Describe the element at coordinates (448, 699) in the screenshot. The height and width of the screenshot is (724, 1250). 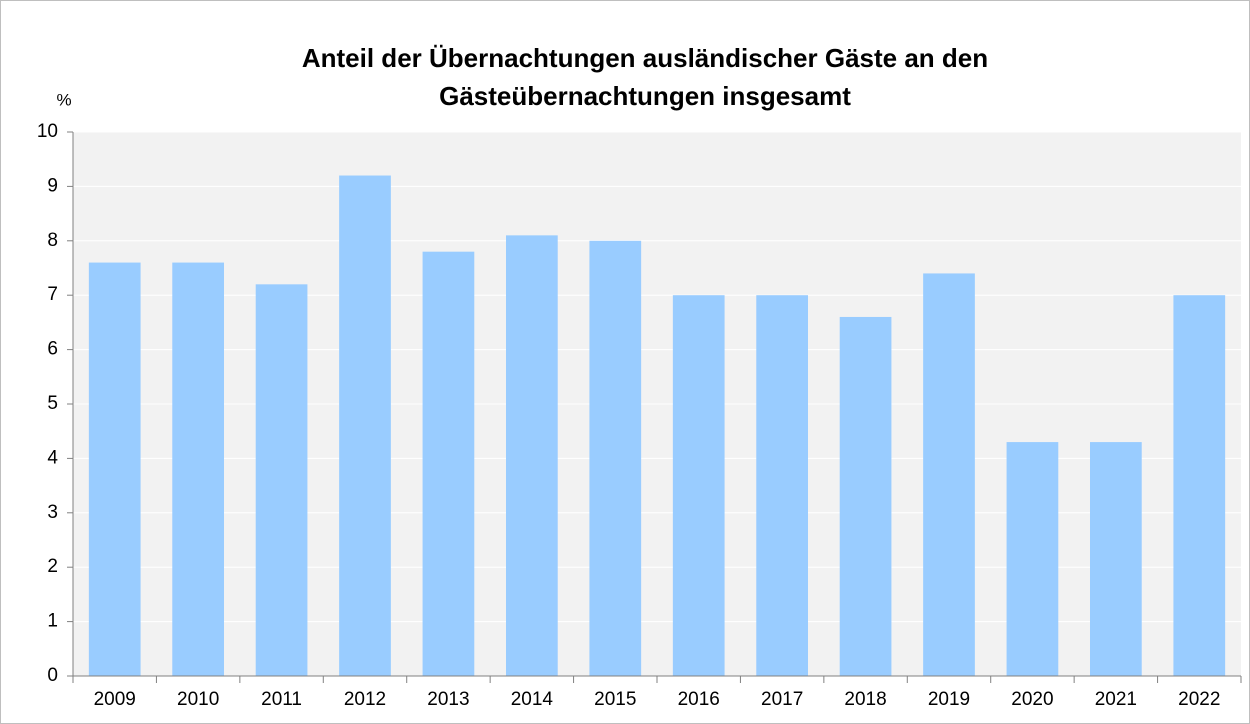
I see `x-tick-label: 2013` at that location.